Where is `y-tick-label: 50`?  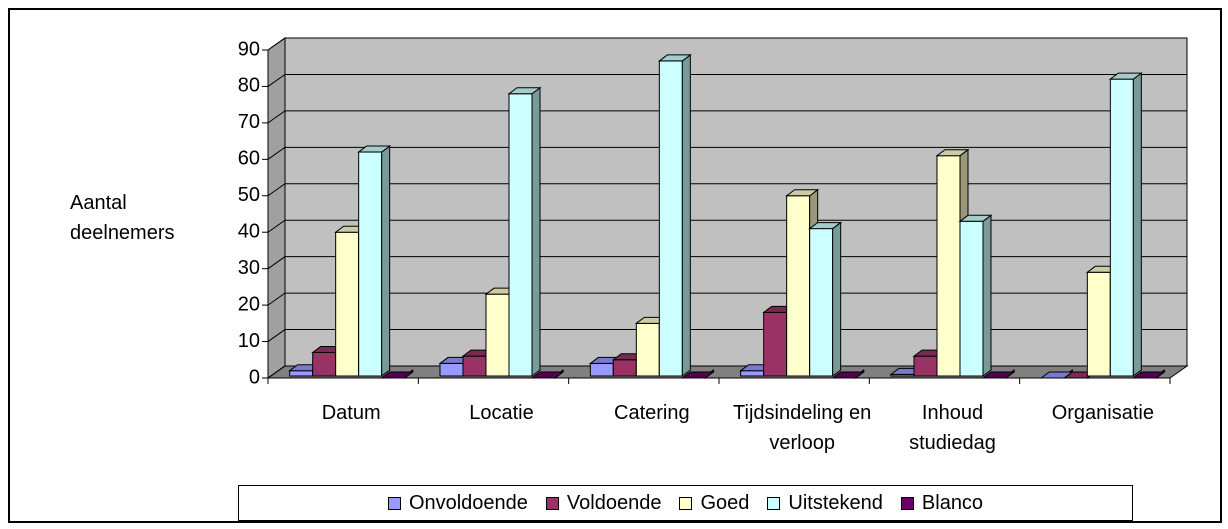
y-tick-label: 50 is located at coordinates (249, 195).